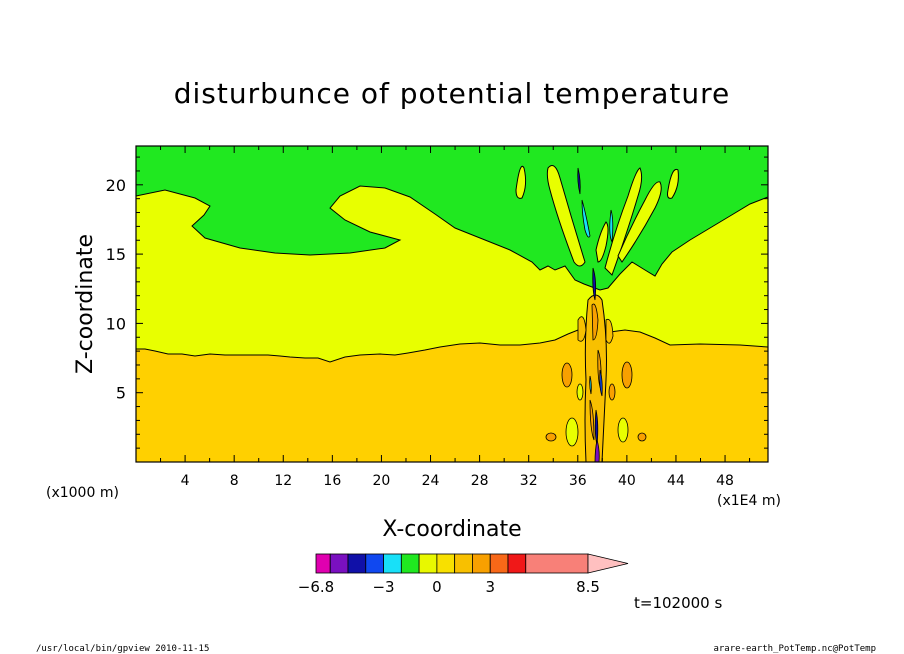  I want to click on x-tick-label-8: 36, so click(578, 481).